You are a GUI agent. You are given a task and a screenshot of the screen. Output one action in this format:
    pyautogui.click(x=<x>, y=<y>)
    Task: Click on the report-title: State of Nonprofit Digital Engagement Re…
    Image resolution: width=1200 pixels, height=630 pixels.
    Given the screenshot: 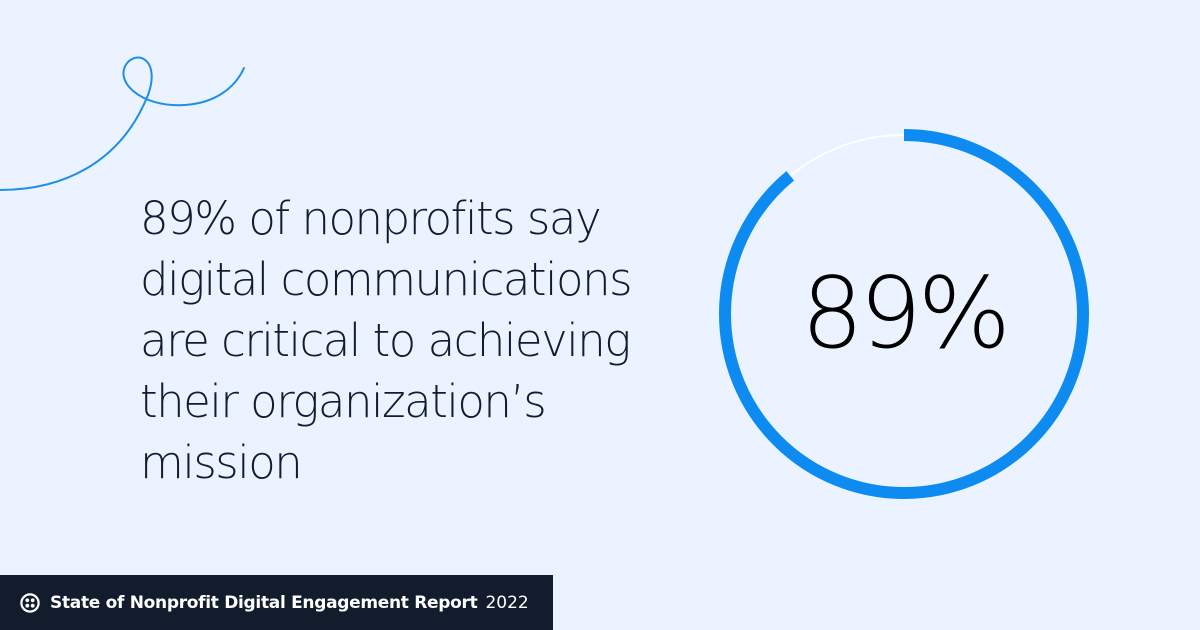 What is the action you would take?
    pyautogui.click(x=264, y=602)
    